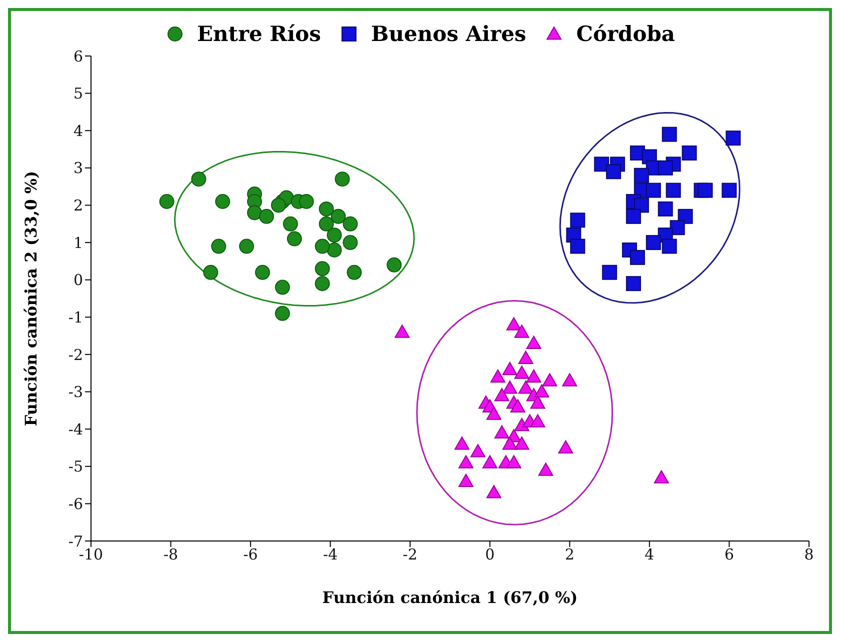 The width and height of the screenshot is (841, 640). What do you see at coordinates (75, 317) in the screenshot?
I see `y-tick-label: -1` at bounding box center [75, 317].